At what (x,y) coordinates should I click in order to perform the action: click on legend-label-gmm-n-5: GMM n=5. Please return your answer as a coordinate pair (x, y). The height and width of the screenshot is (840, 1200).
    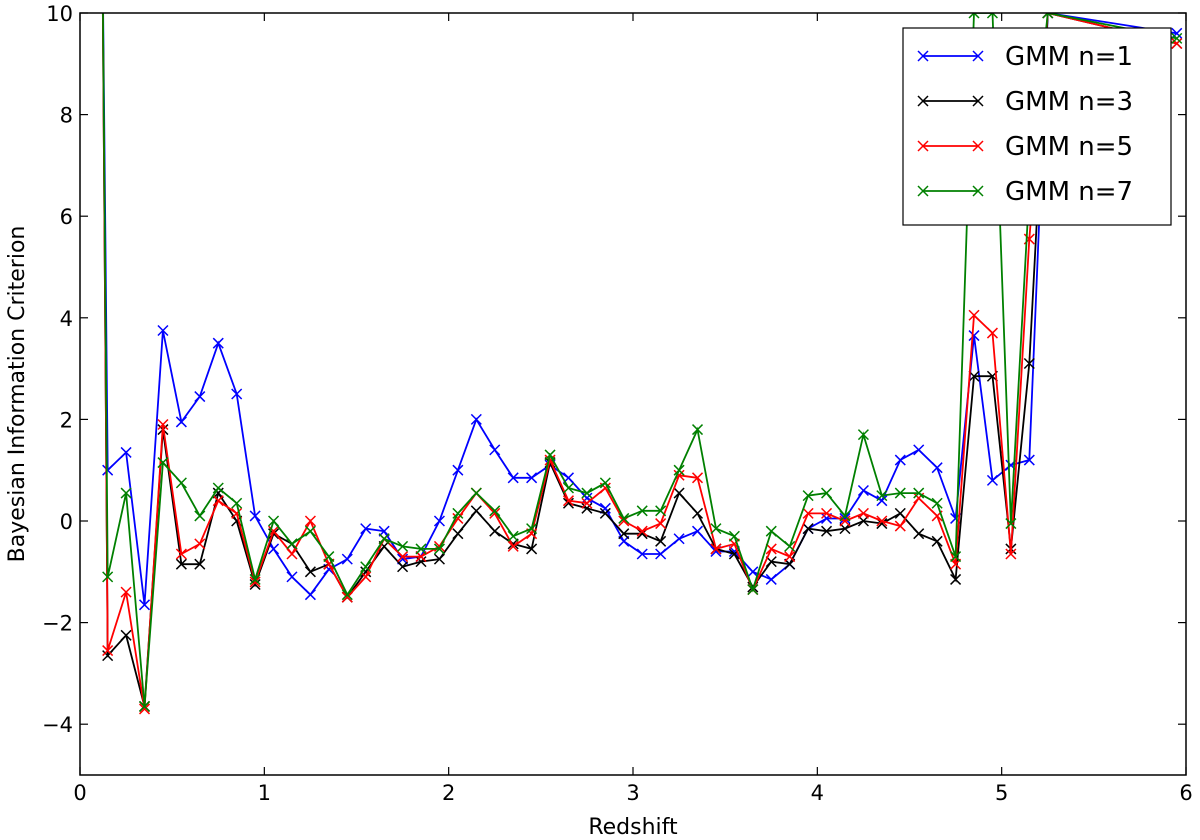
    Looking at the image, I should click on (1069, 147).